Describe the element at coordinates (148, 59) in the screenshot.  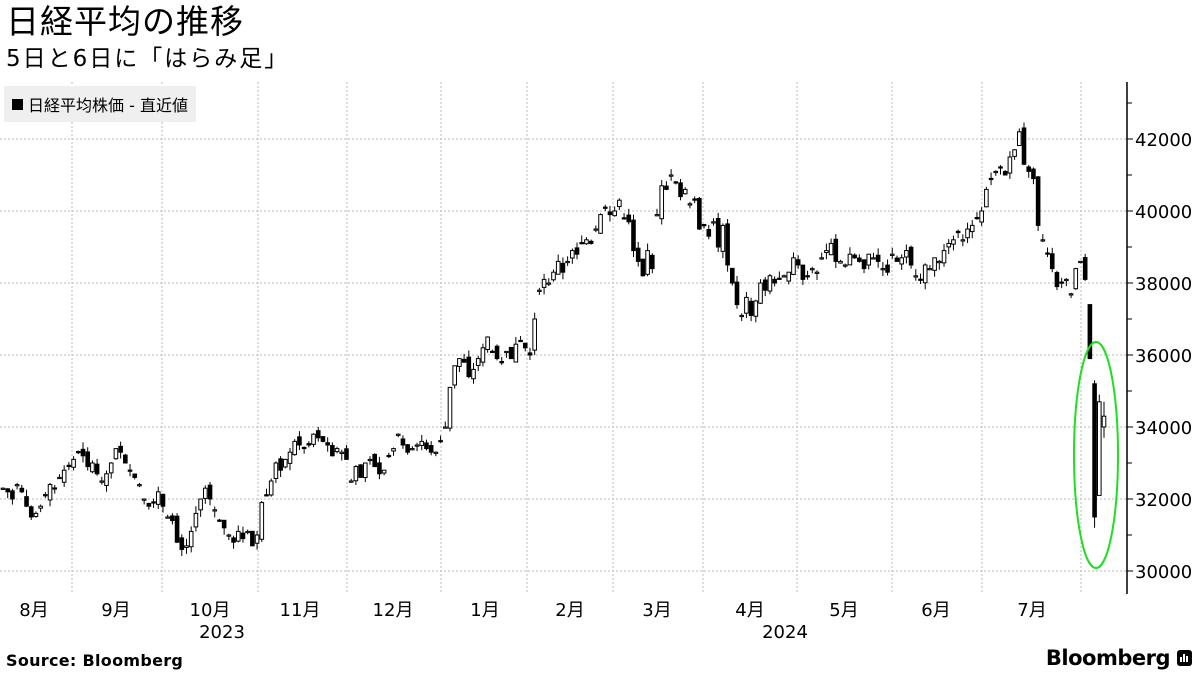
I see `chart-subtitle: 5日と6日に「はらみ足」` at that location.